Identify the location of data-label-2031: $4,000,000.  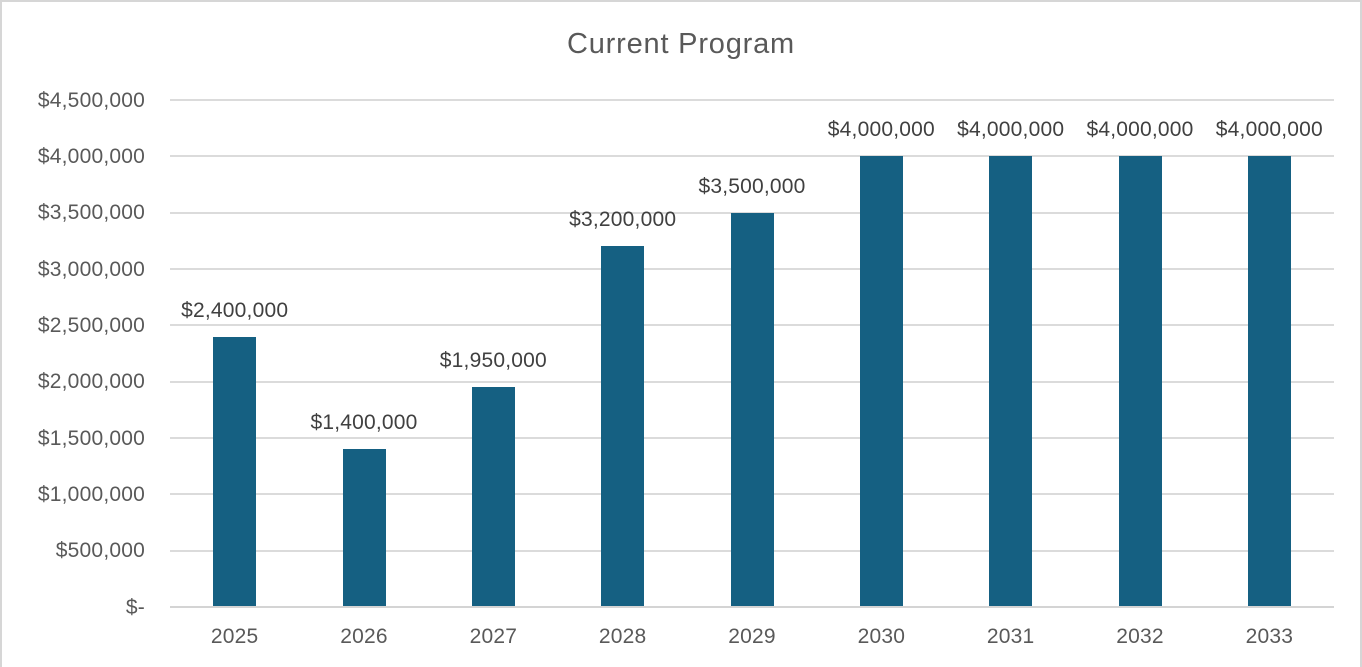
(1011, 130).